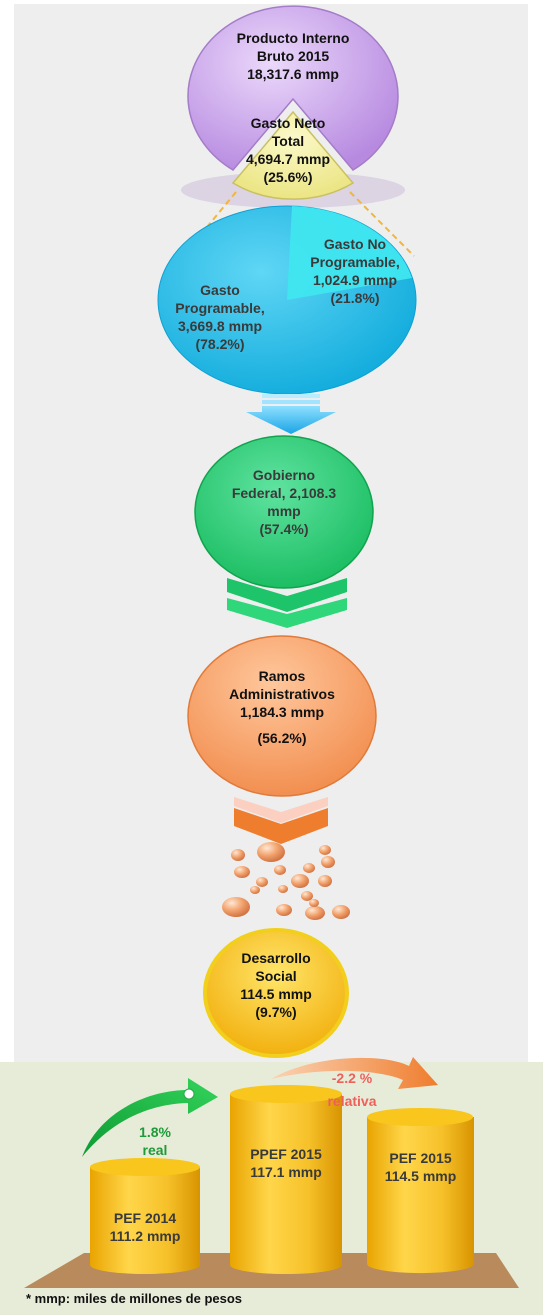  What do you see at coordinates (355, 244) in the screenshot?
I see `no-programable-line1: Gasto No` at bounding box center [355, 244].